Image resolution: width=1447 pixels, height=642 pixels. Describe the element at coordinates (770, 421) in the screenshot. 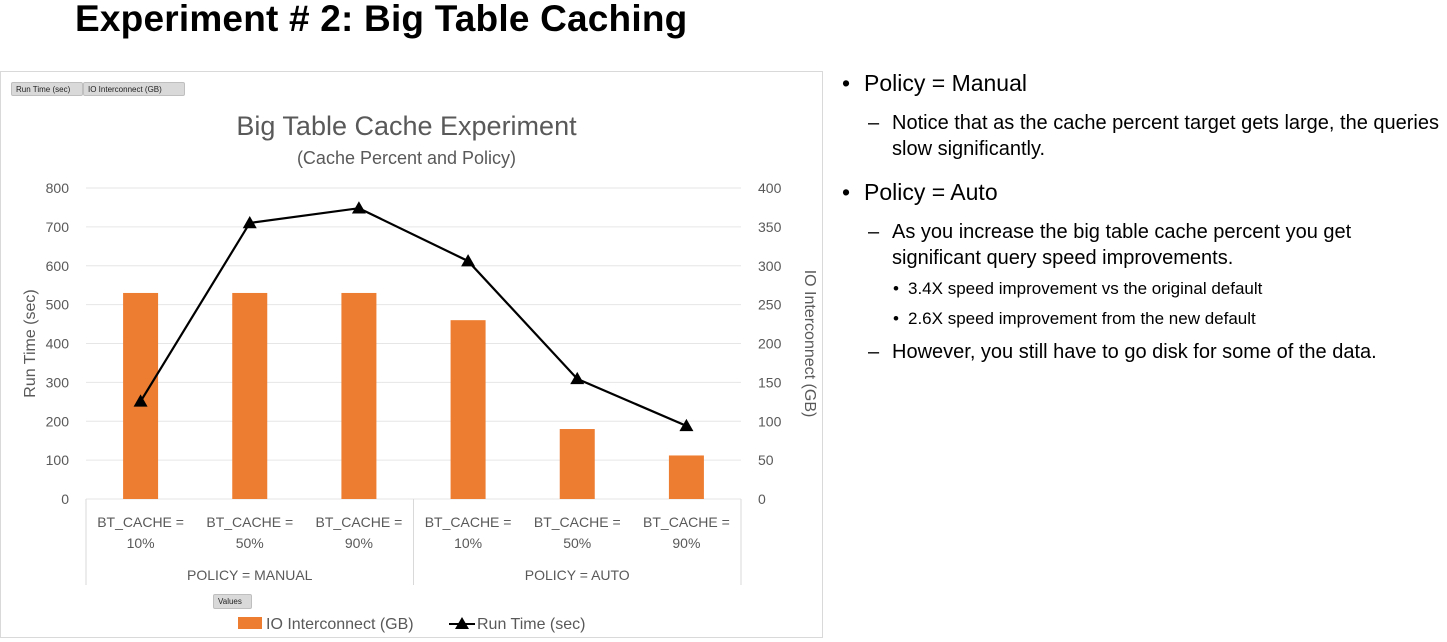

I see `right-tick-label: 100` at that location.